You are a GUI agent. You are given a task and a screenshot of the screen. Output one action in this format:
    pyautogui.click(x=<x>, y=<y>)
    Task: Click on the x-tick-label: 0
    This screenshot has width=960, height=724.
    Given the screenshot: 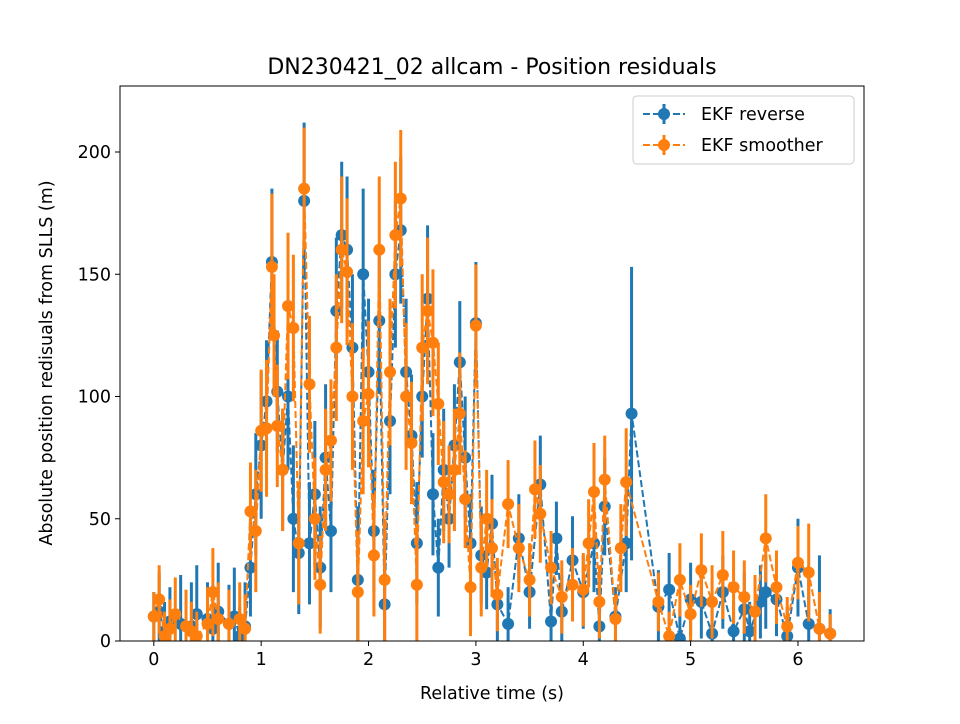 What is the action you would take?
    pyautogui.click(x=153, y=660)
    